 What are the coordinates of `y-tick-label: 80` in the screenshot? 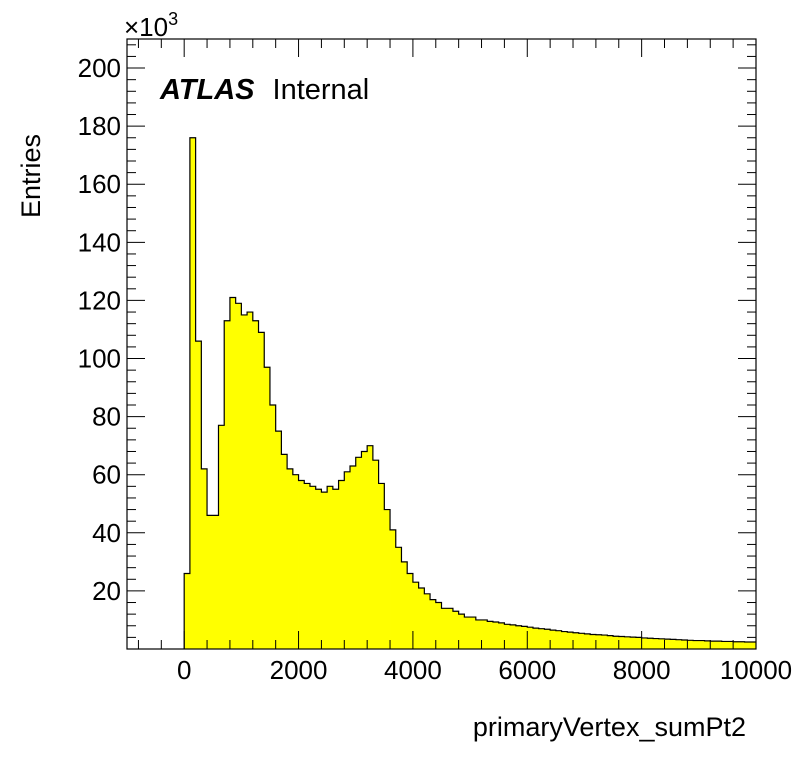 It's located at (106, 417).